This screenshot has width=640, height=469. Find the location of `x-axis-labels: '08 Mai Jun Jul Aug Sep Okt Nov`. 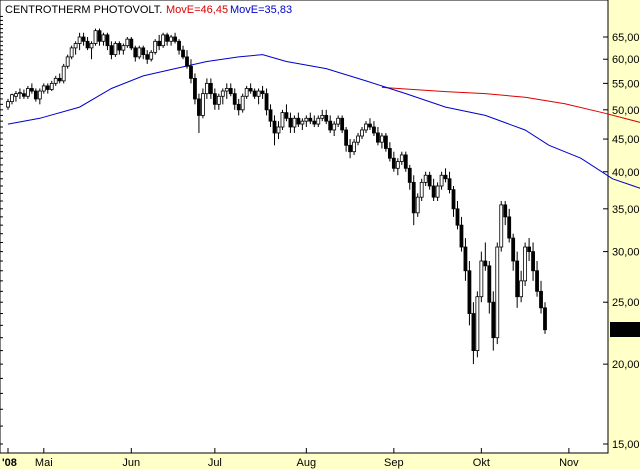

x-axis-labels: '08 Mai Jun Jul Aug Sep Okt Nov is located at coordinates (290, 463).